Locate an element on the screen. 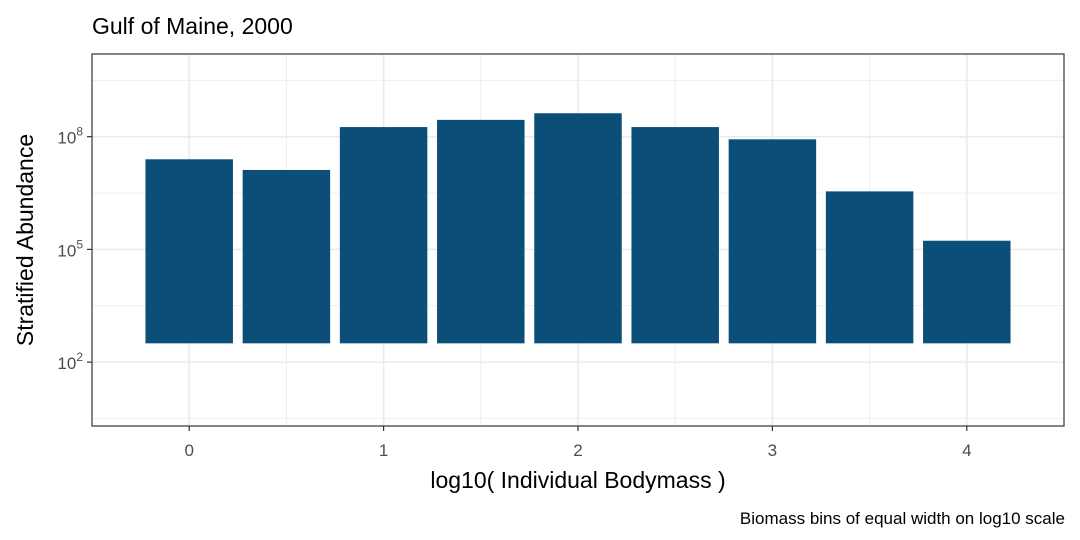  x-tick-label: 3 is located at coordinates (772, 450).